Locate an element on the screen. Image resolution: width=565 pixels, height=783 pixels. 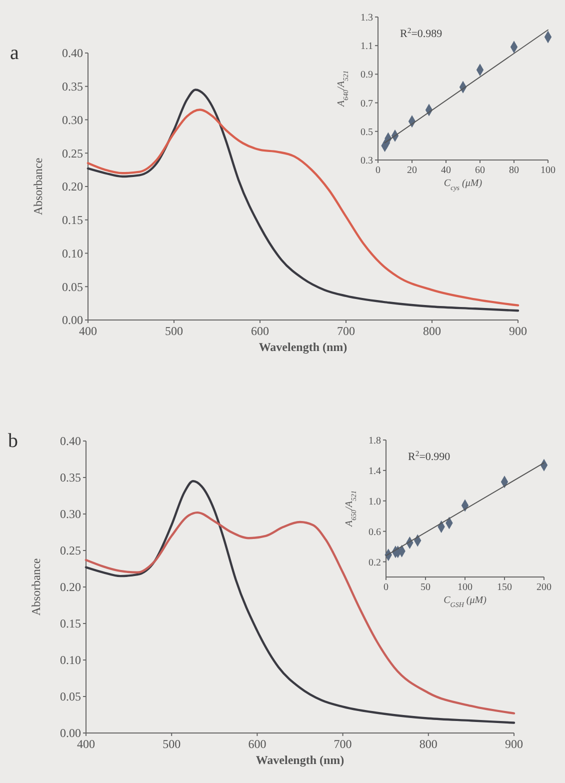
x-tick-label: 60 is located at coordinates (480, 170).